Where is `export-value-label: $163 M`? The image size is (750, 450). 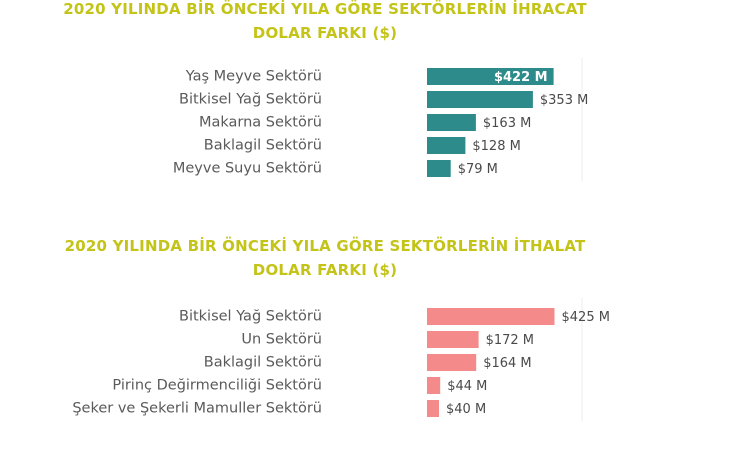
export-value-label: $163 M is located at coordinates (507, 123).